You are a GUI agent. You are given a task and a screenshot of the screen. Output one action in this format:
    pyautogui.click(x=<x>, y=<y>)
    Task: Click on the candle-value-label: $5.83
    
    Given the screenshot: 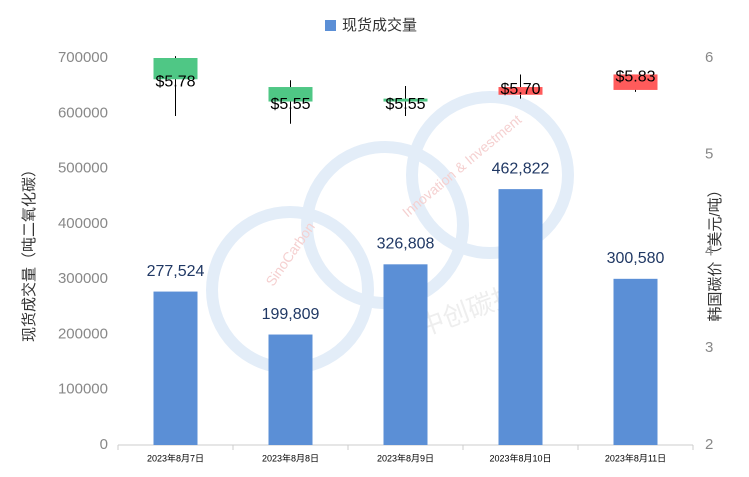 What is the action you would take?
    pyautogui.click(x=635, y=77)
    